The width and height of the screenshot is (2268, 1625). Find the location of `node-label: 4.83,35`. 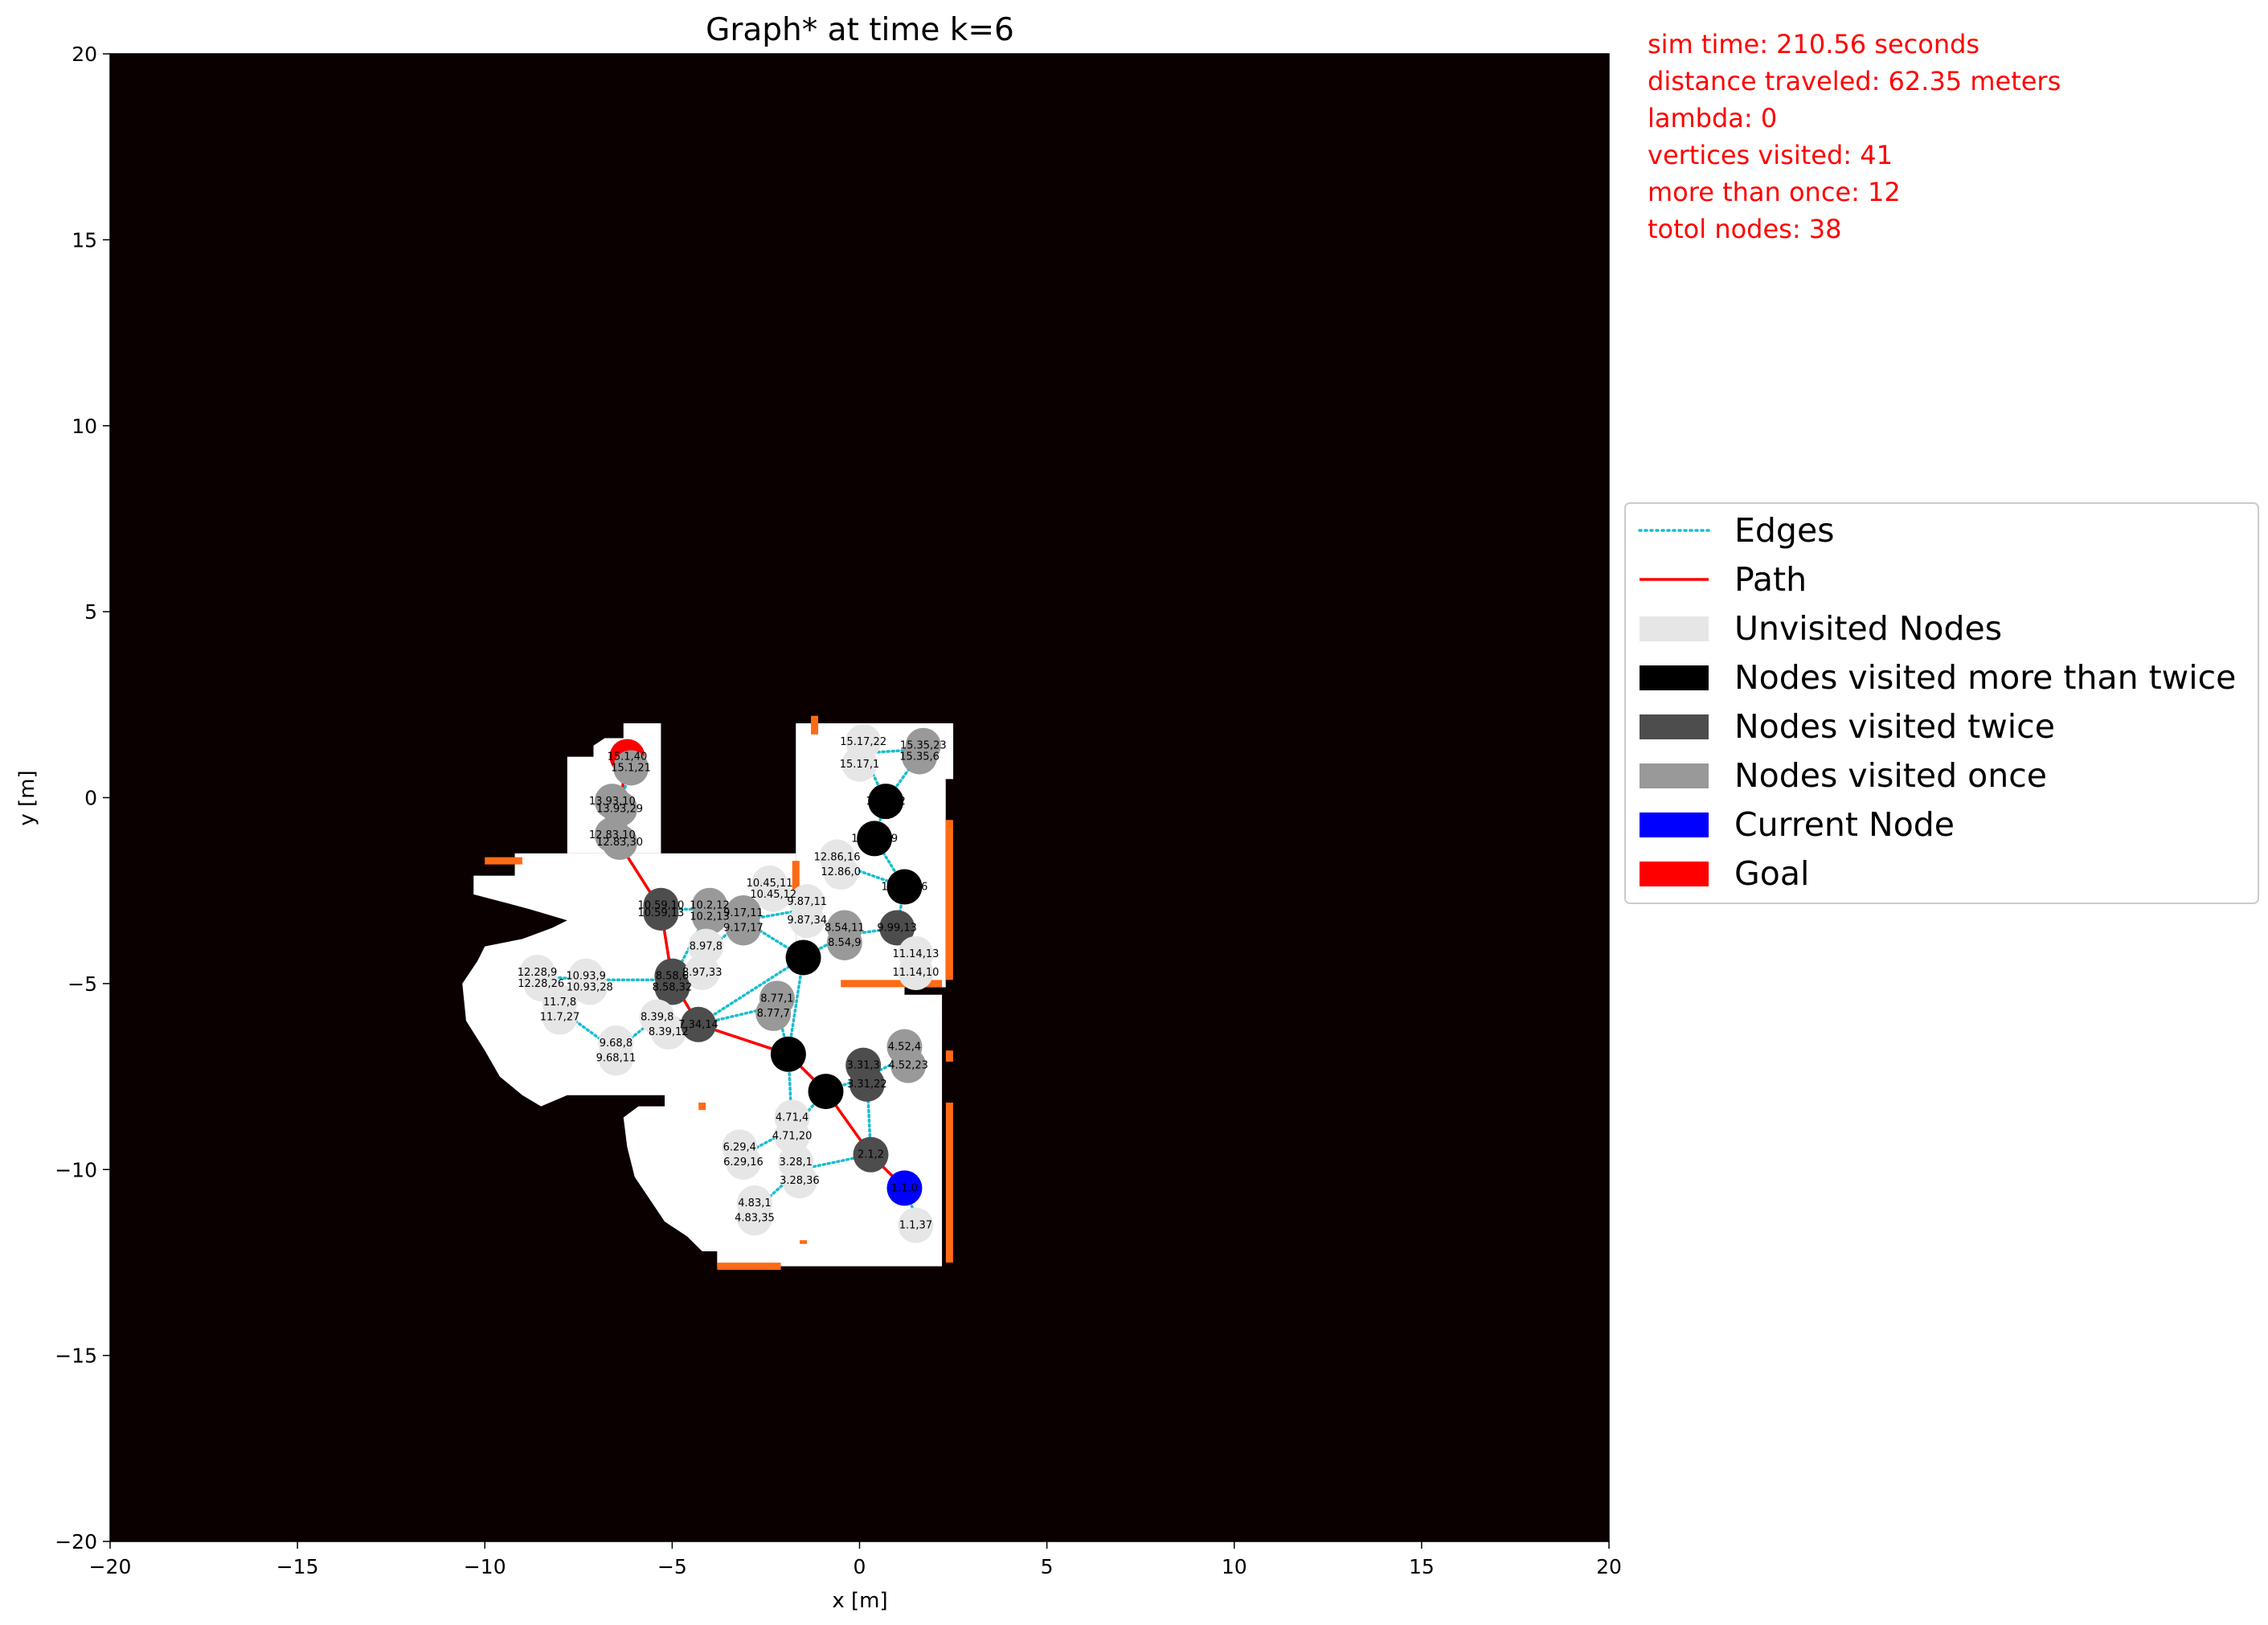

node-label: 4.83,35 is located at coordinates (755, 1218).